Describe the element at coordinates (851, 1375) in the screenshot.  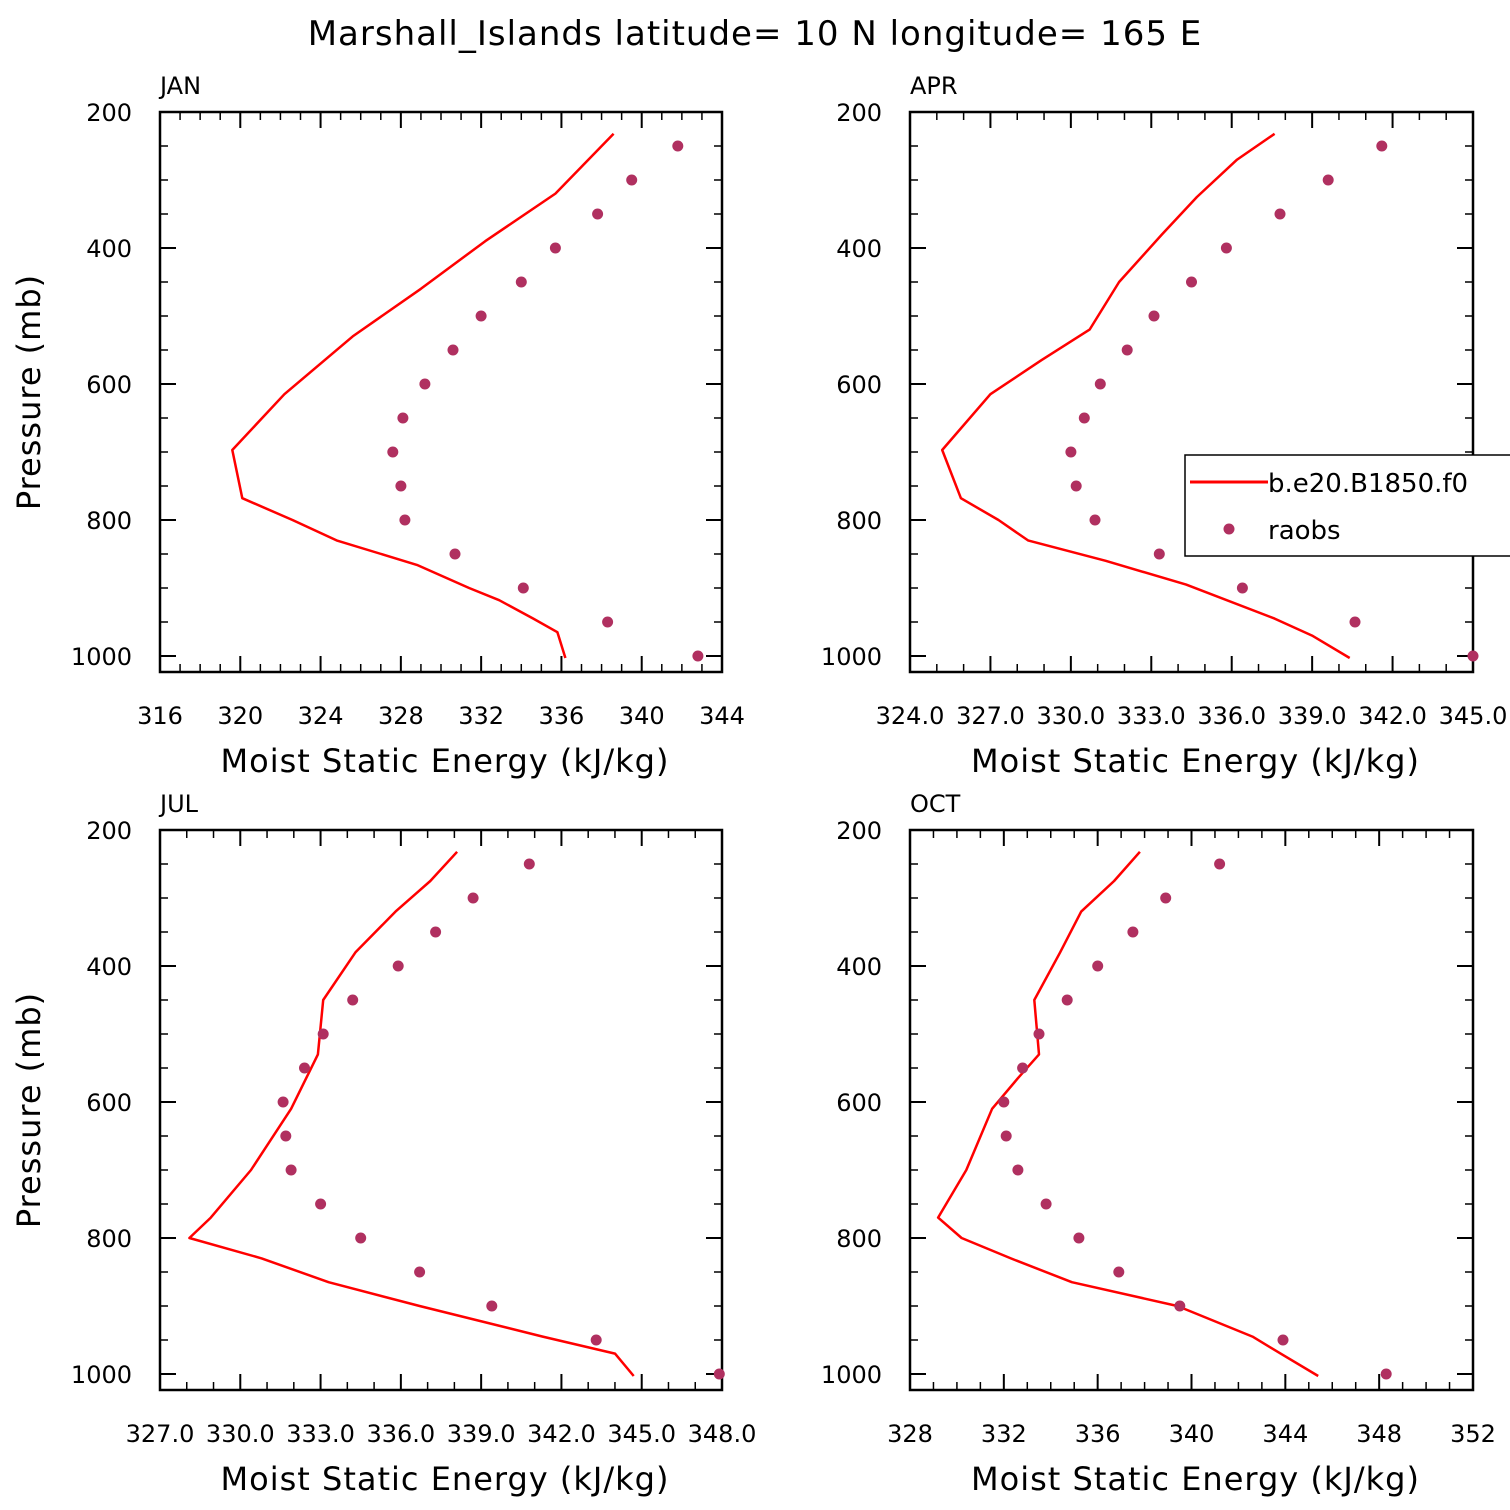
I see `y-tick-label: 1000` at that location.